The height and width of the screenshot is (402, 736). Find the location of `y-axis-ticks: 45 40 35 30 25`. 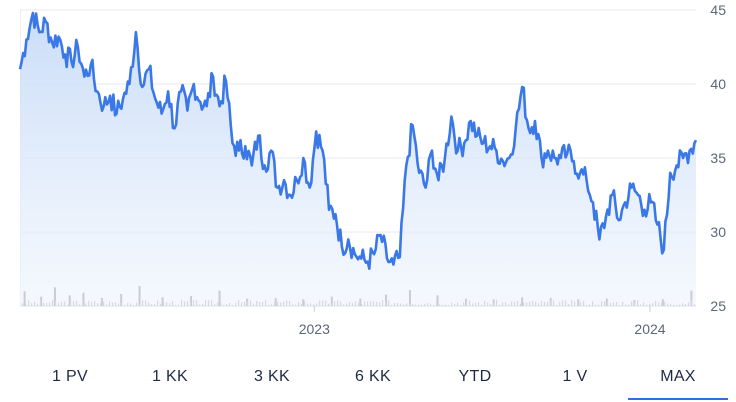

y-axis-ticks: 45 40 35 30 25 is located at coordinates (718, 158).